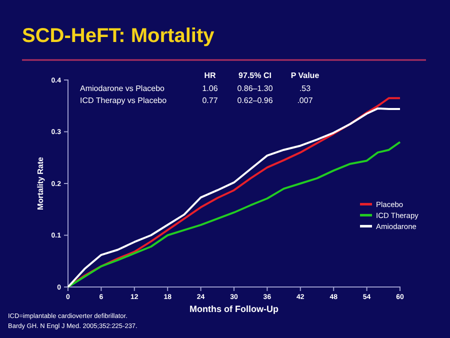  I want to click on annotation: 0.62–0.96, so click(255, 100).